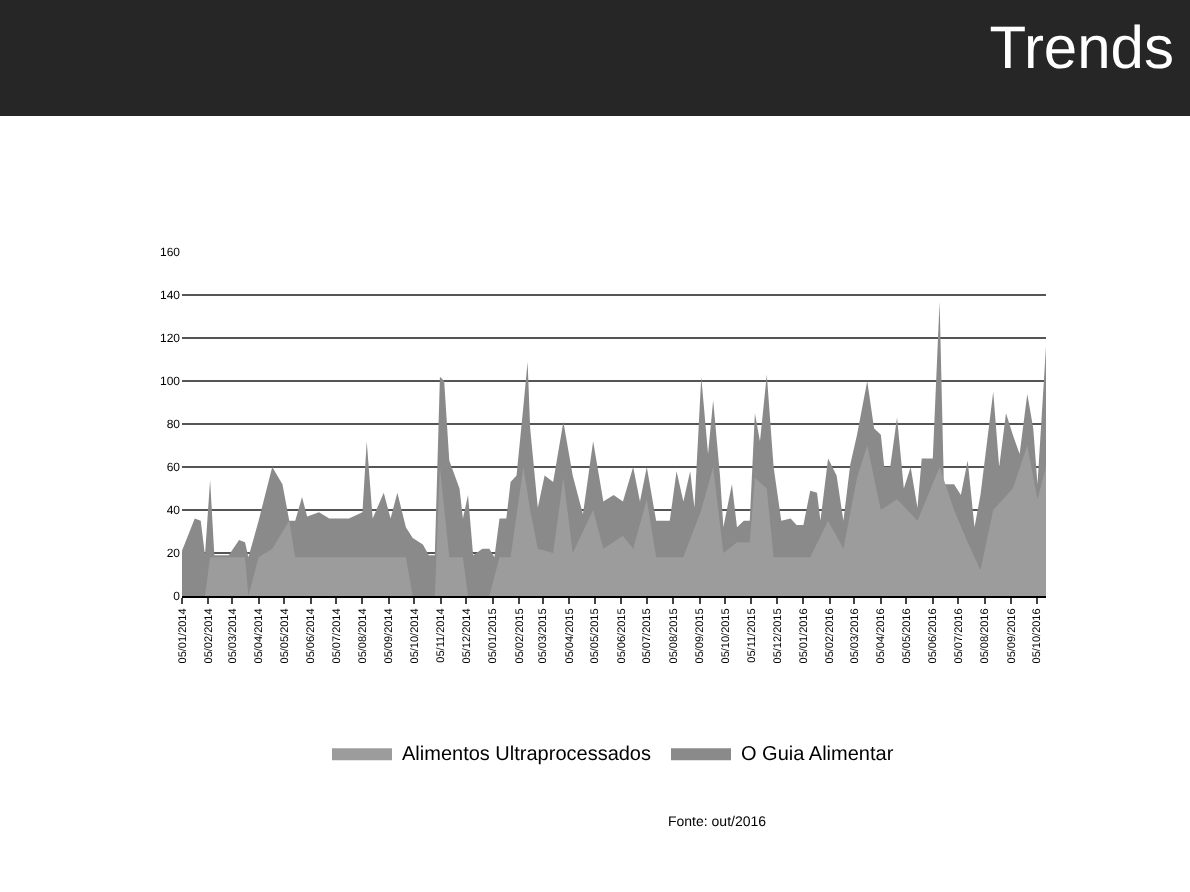 The image size is (1190, 892). What do you see at coordinates (1081, 50) in the screenshot?
I see `chart-title: Trends` at bounding box center [1081, 50].